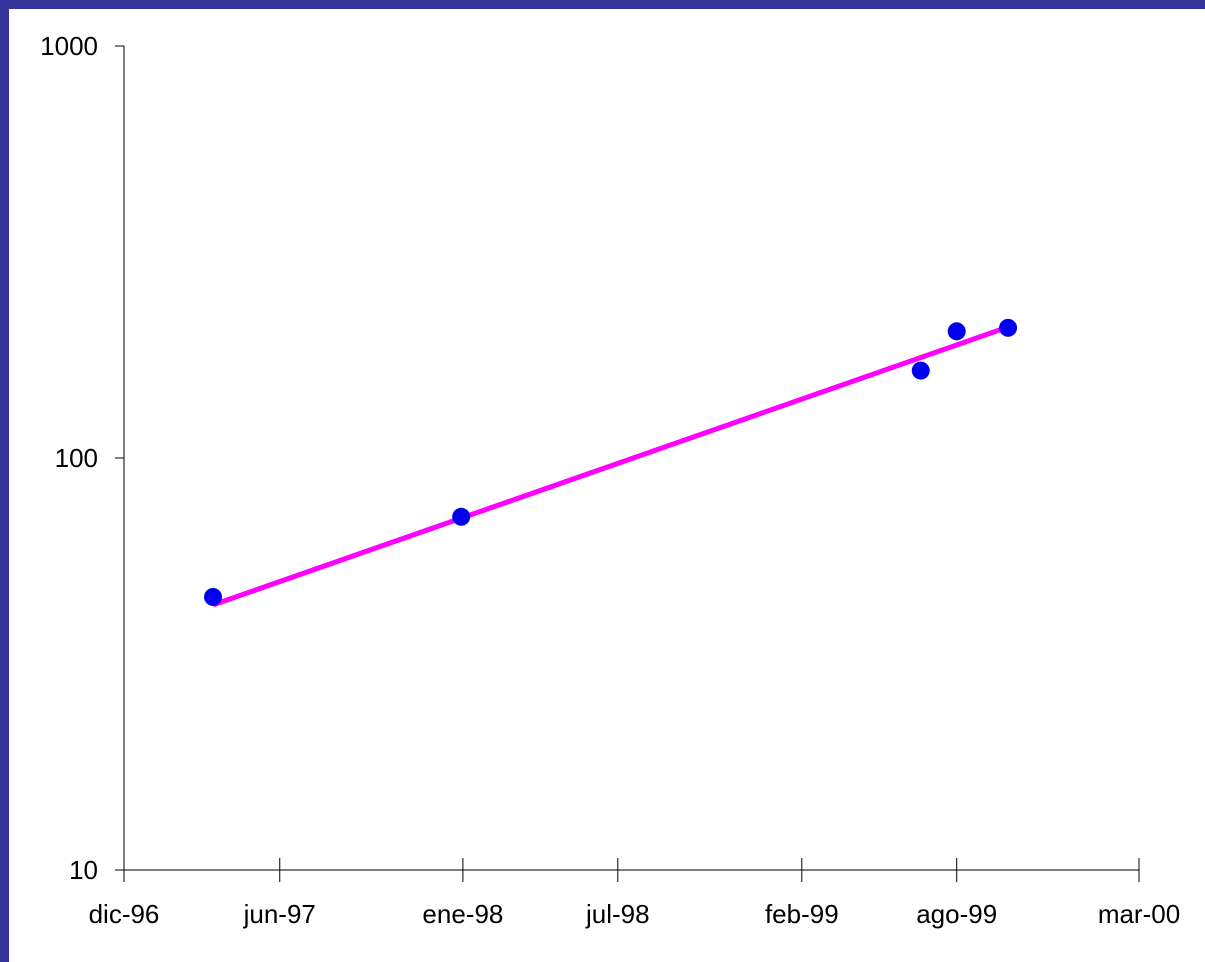  What do you see at coordinates (617, 914) in the screenshot?
I see `x-tick-label: jul-98` at bounding box center [617, 914].